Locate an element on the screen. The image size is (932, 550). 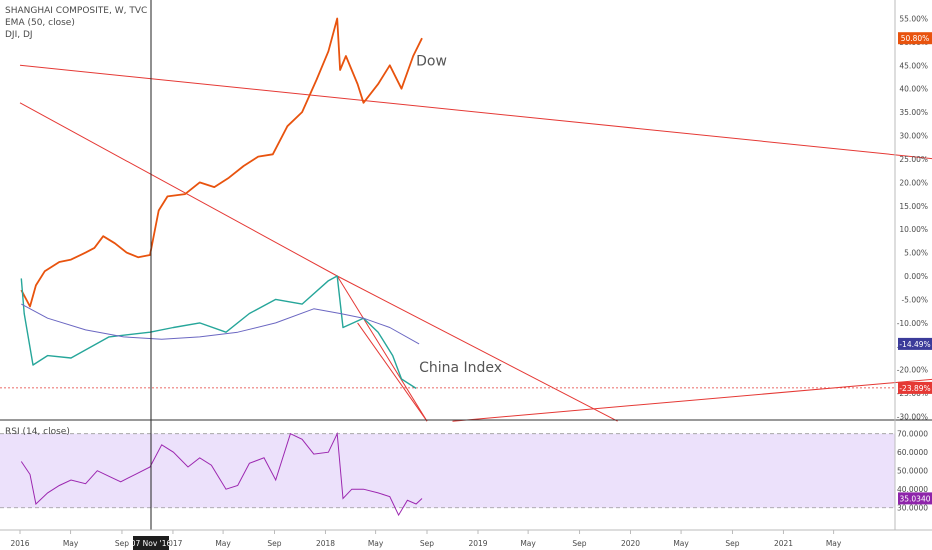
y-tick-label: -20.00% is located at coordinates (912, 370).